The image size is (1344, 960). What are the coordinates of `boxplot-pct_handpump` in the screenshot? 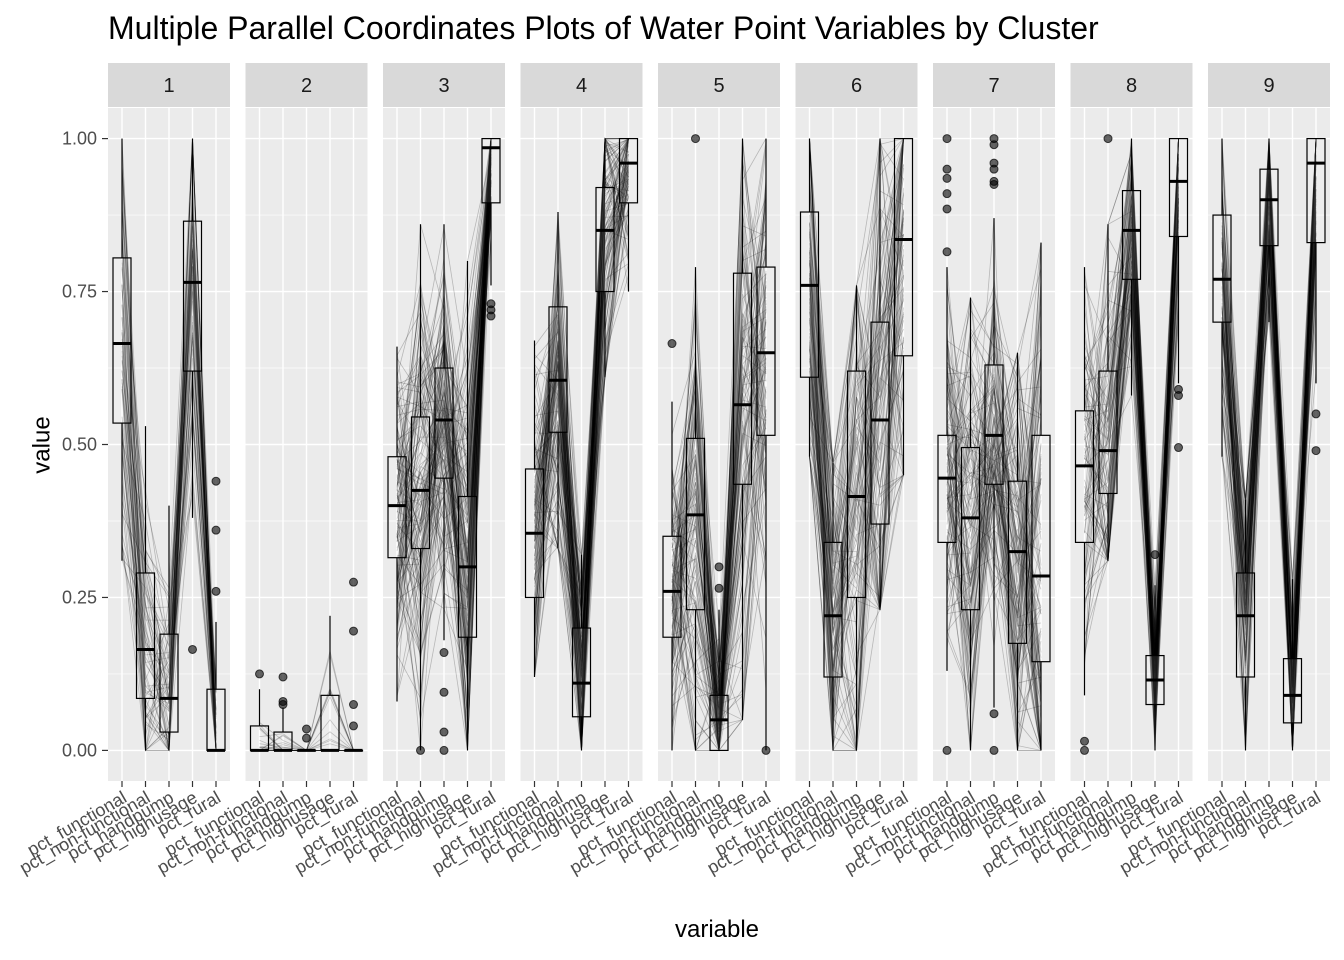 It's located at (169, 628).